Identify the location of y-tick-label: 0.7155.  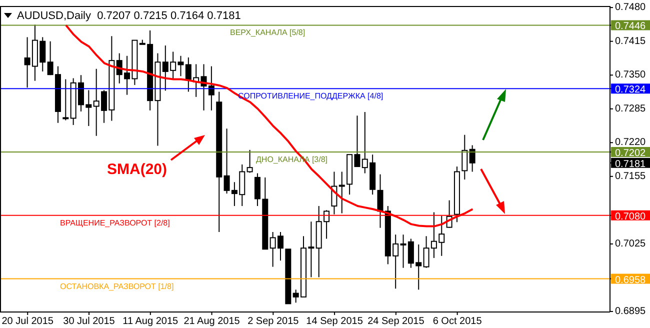
(630, 176).